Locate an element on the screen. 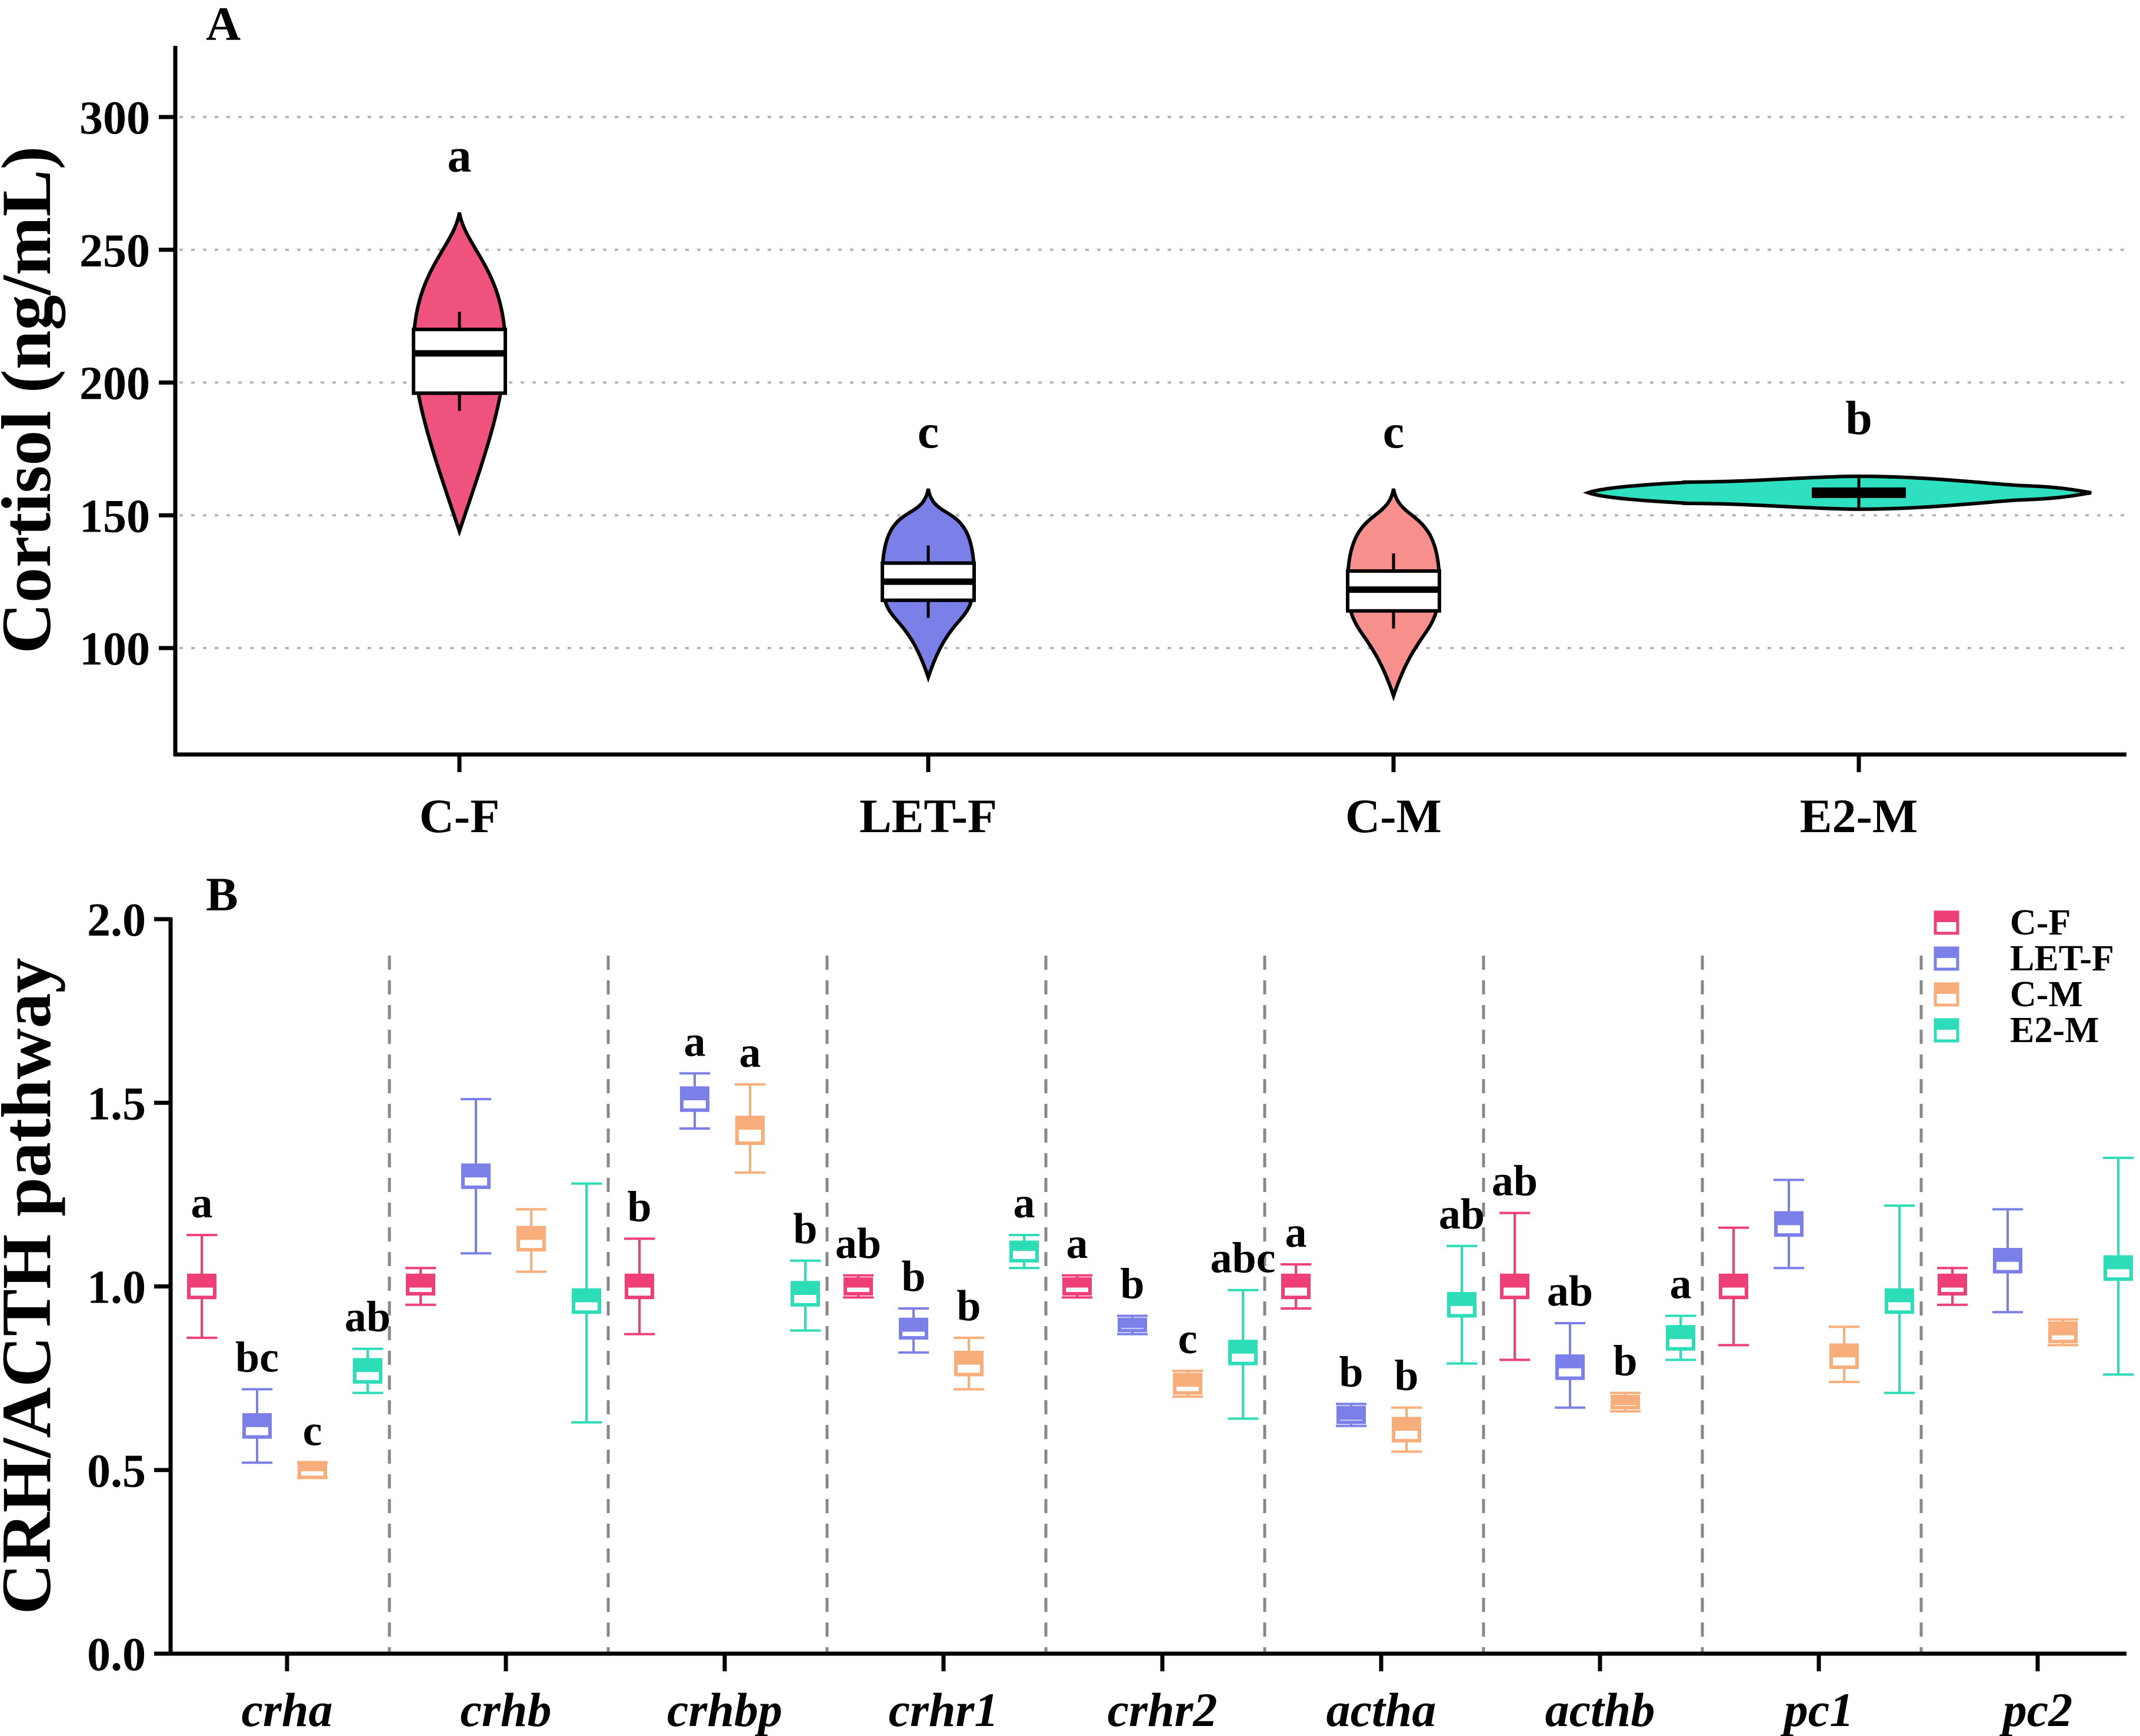 The width and height of the screenshot is (2140, 1736). panel-b-y-axis-label: CRH/ACTH pathway is located at coordinates (32, 1286).